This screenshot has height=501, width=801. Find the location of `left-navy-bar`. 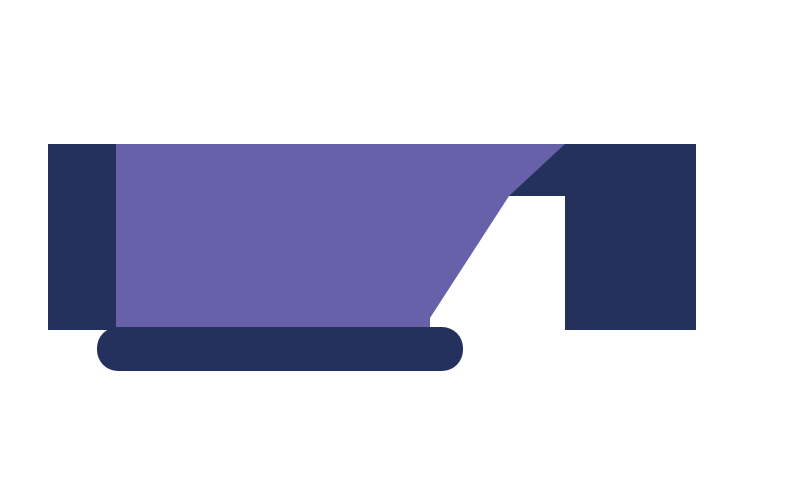

left-navy-bar is located at coordinates (82, 237).